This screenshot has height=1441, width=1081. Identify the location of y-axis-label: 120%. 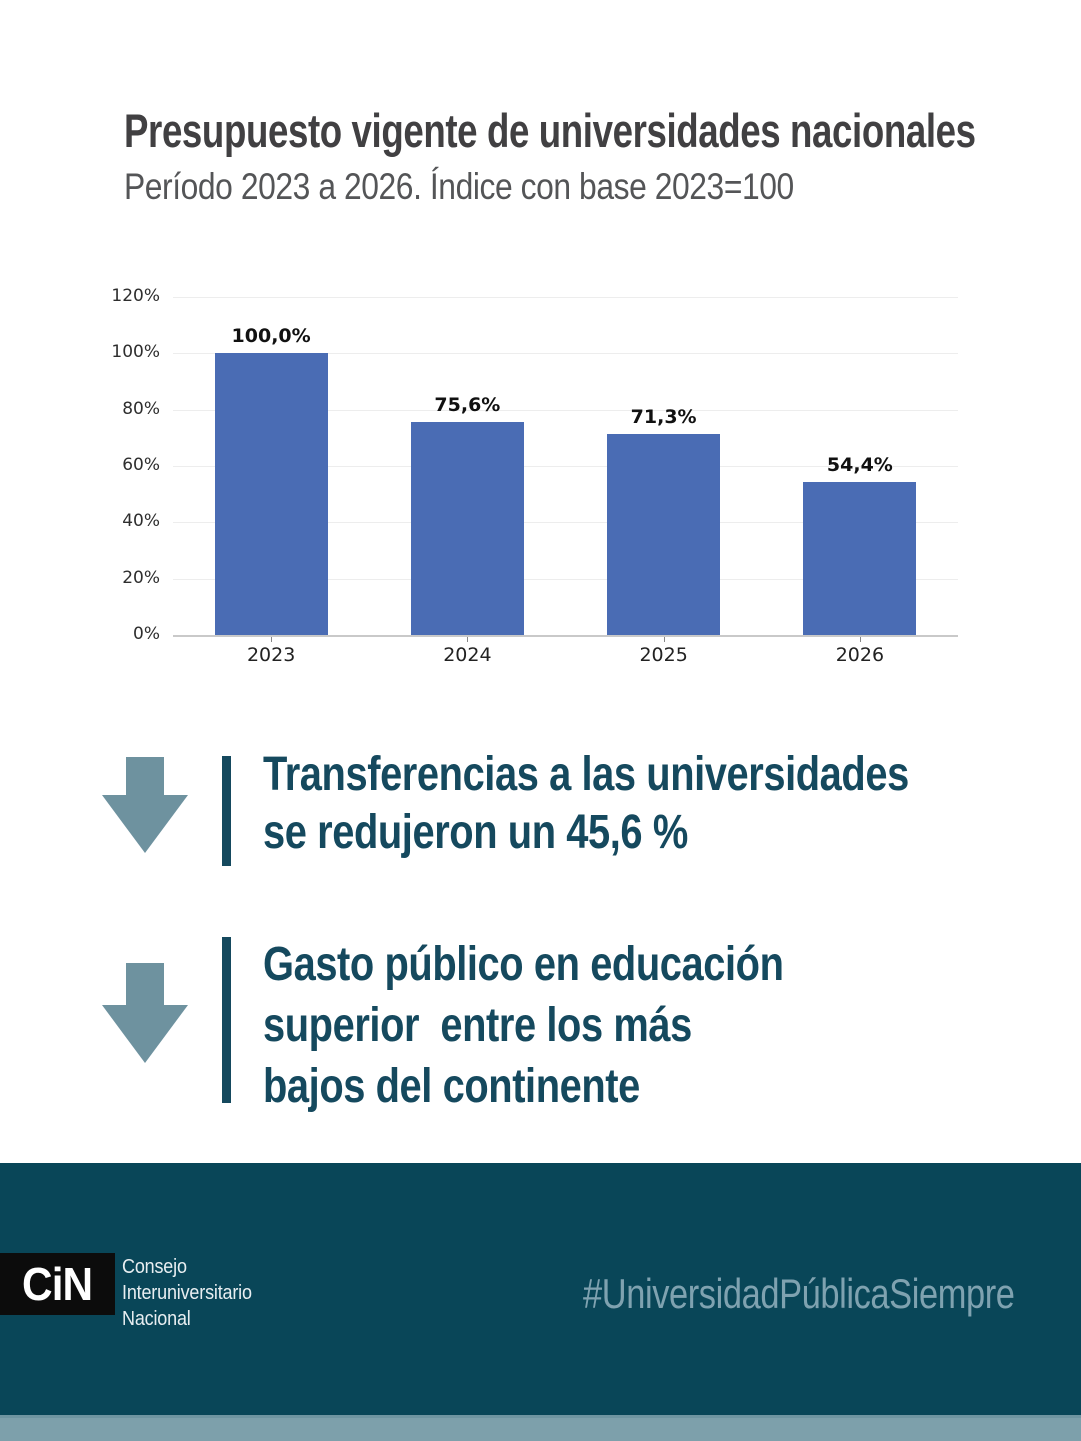
(135, 296).